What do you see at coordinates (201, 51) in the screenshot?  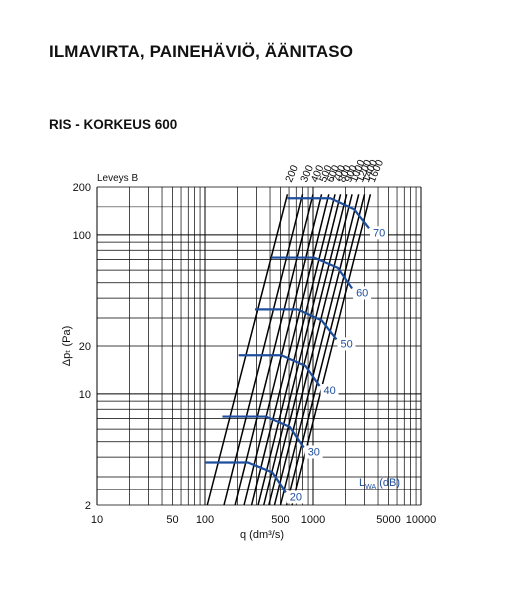 I see `page-title: ILMAVIRTA, PAINEHÄVIÖ, ÄÄNITASO` at bounding box center [201, 51].